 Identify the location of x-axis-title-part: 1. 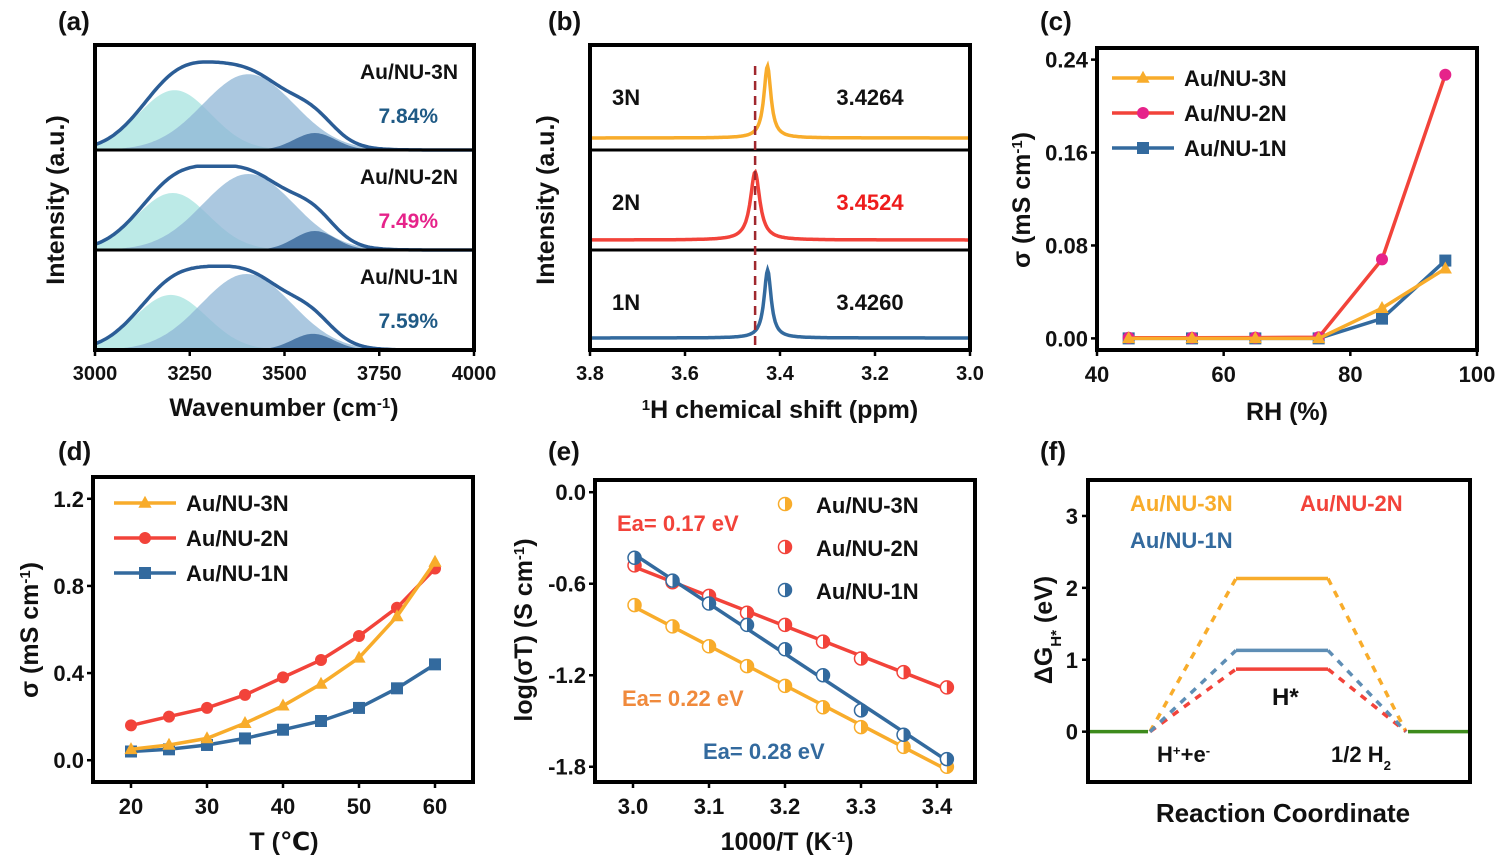
(646, 405).